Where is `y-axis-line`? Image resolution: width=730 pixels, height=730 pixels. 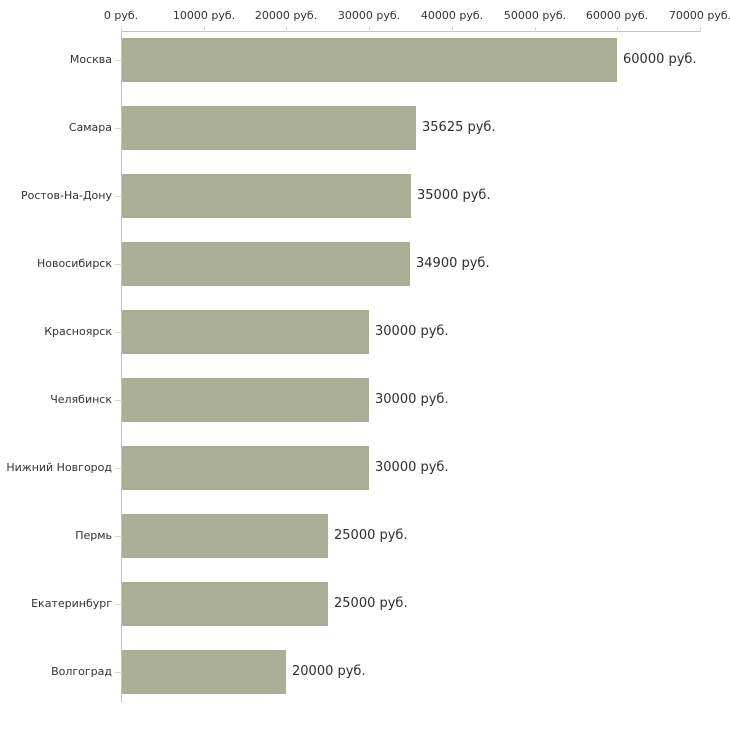
y-axis-line is located at coordinates (121, 366).